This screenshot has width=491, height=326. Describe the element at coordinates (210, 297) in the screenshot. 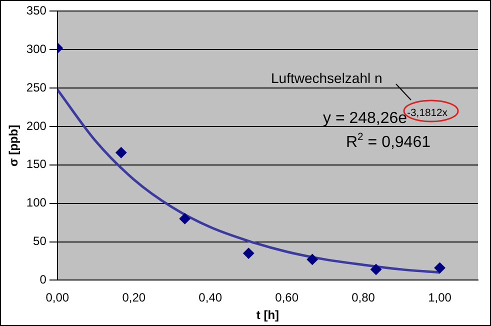

I see `x-tick-label: 0,40` at that location.